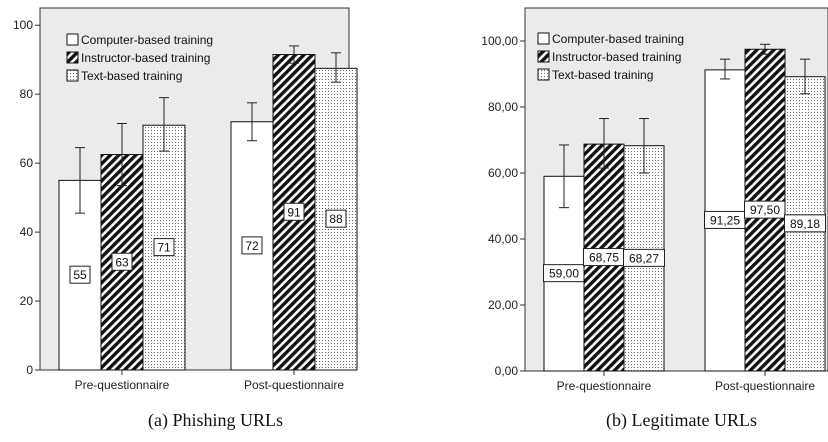  I want to click on caption-legitimate: (b) Legitimate URLs, so click(681, 420).